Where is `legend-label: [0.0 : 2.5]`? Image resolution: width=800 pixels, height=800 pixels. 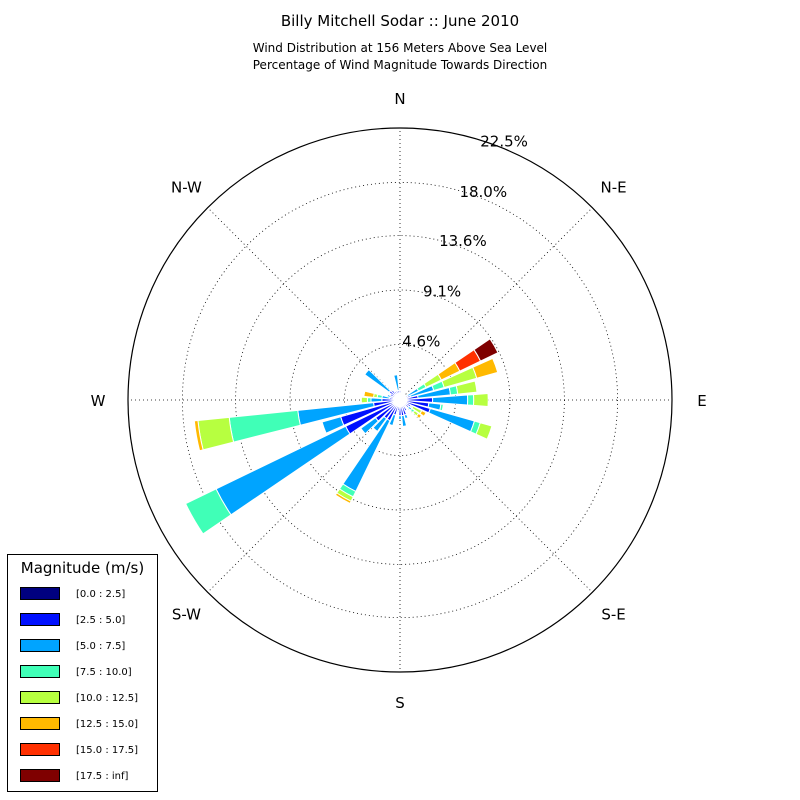 legend-label: [0.0 : 2.5] is located at coordinates (101, 594).